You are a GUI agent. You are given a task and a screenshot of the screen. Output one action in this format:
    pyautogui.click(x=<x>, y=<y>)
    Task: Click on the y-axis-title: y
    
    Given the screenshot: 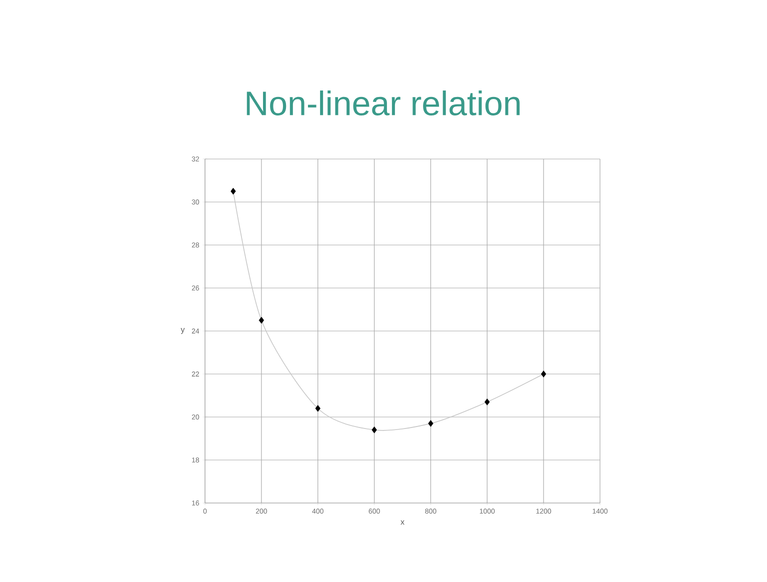 What is the action you would take?
    pyautogui.click(x=182, y=331)
    